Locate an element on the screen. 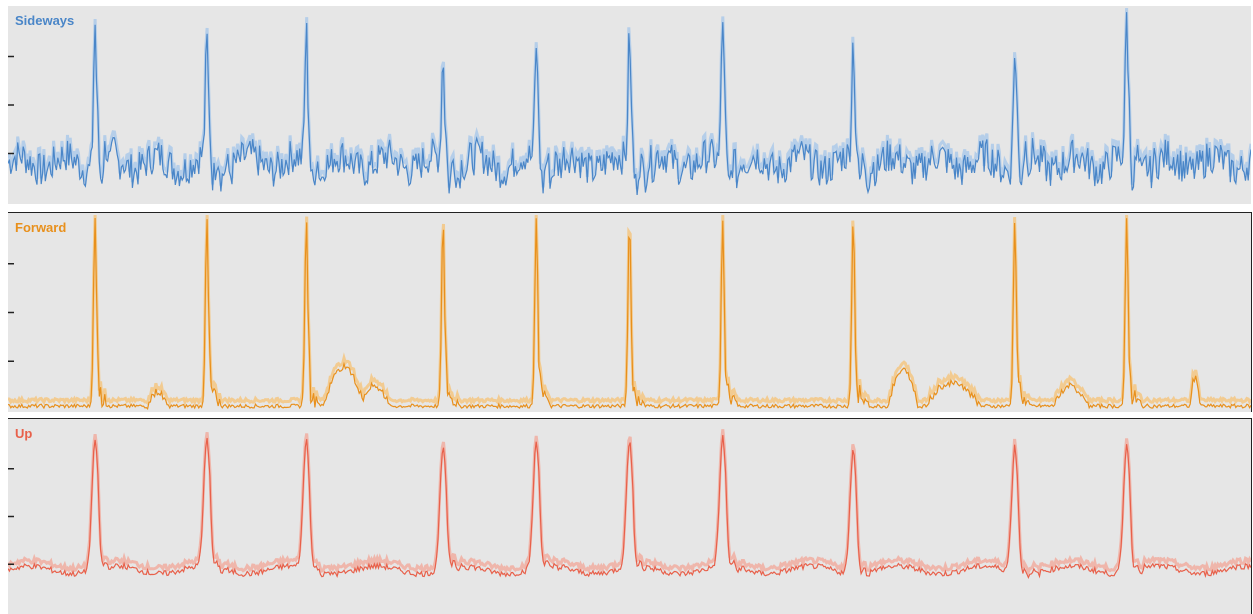  up-label: Up is located at coordinates (24, 433).